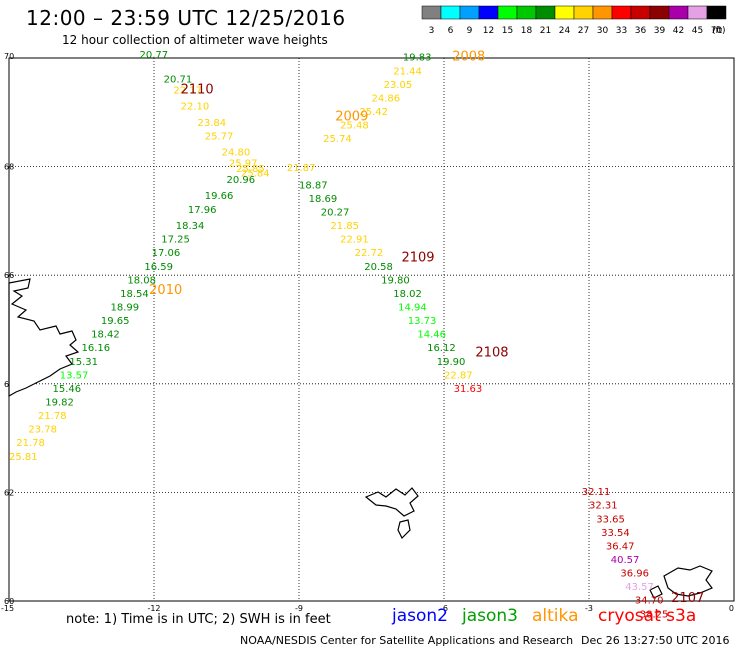 This screenshot has height=650, width=740. What do you see at coordinates (441, 348) in the screenshot?
I see `wave-height-value: 16.12` at bounding box center [441, 348].